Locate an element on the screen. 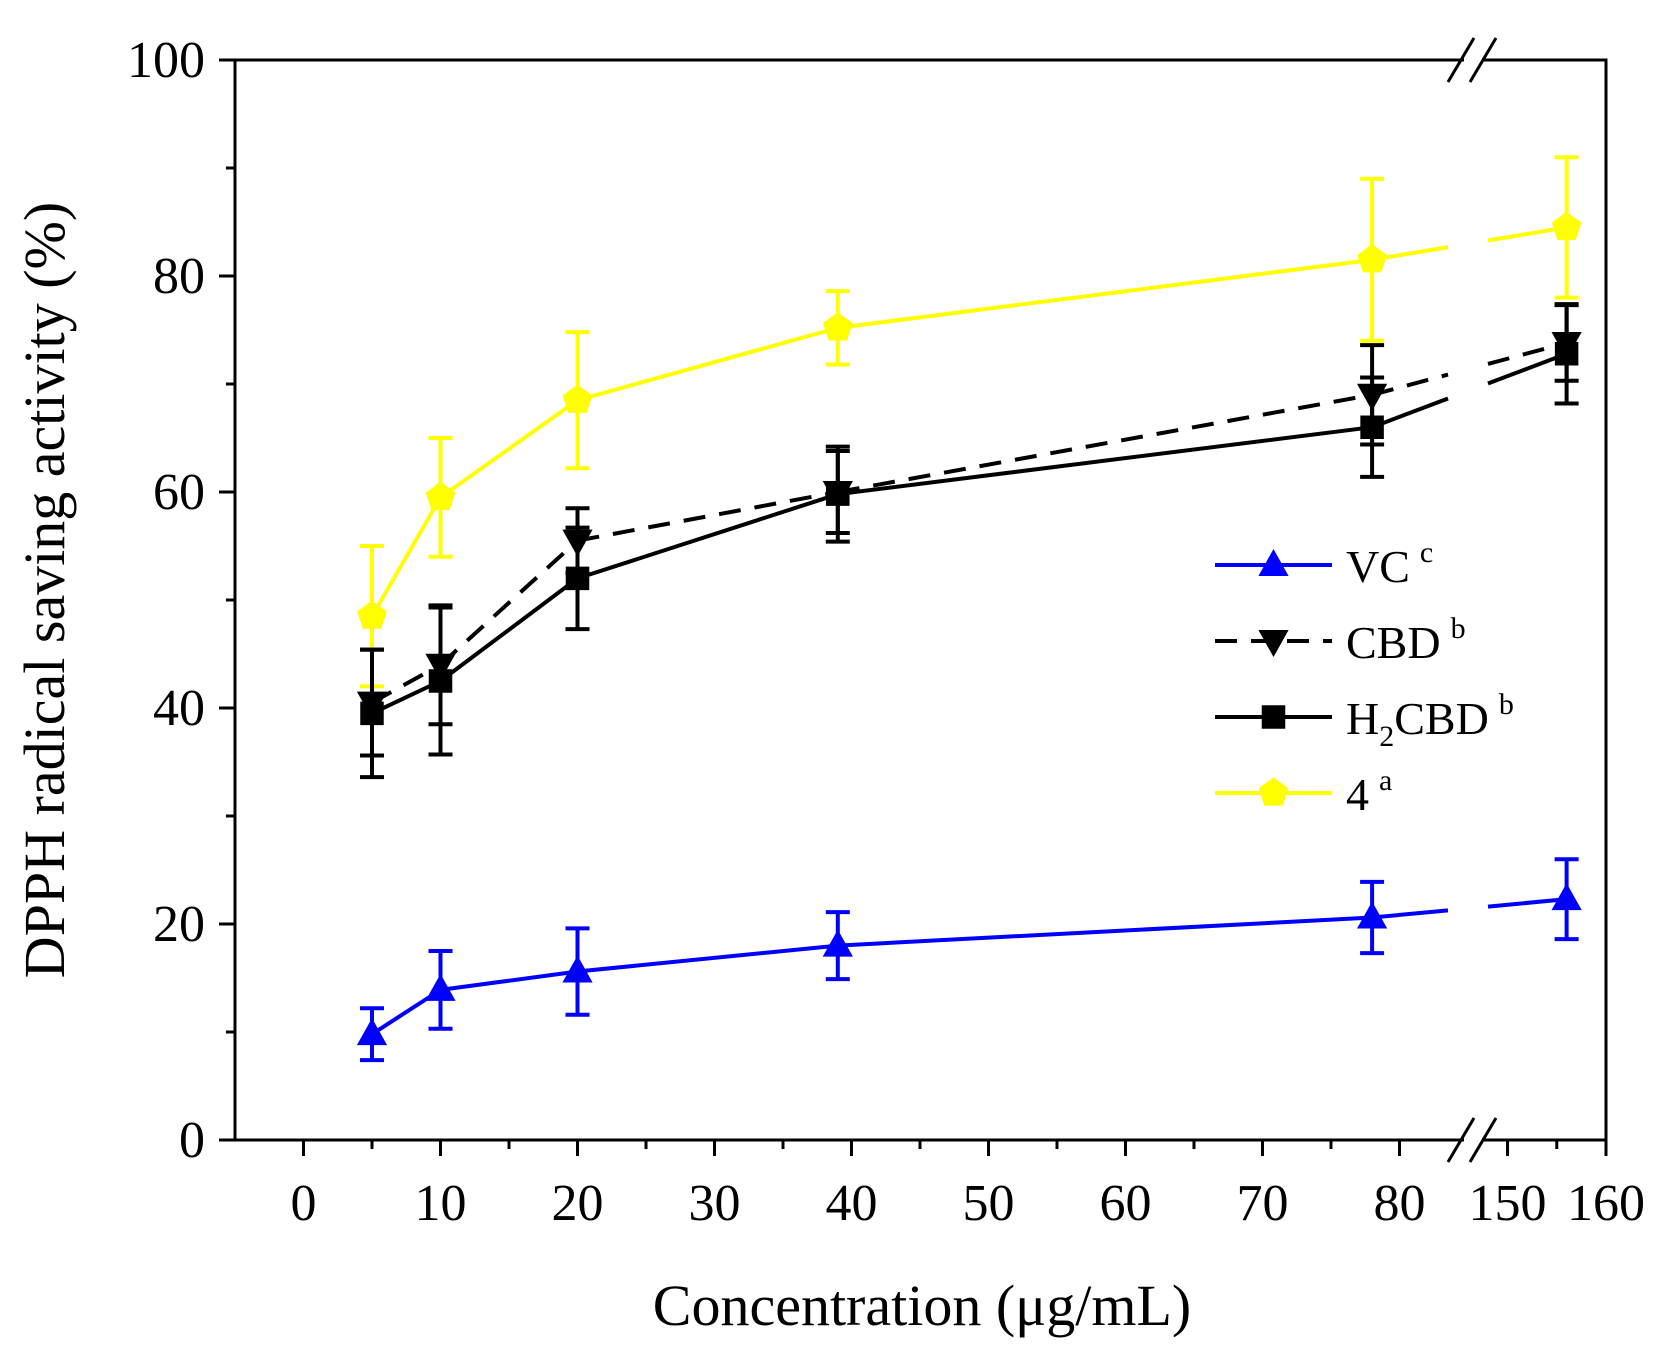  x-tick-label: 40 is located at coordinates (852, 1203).